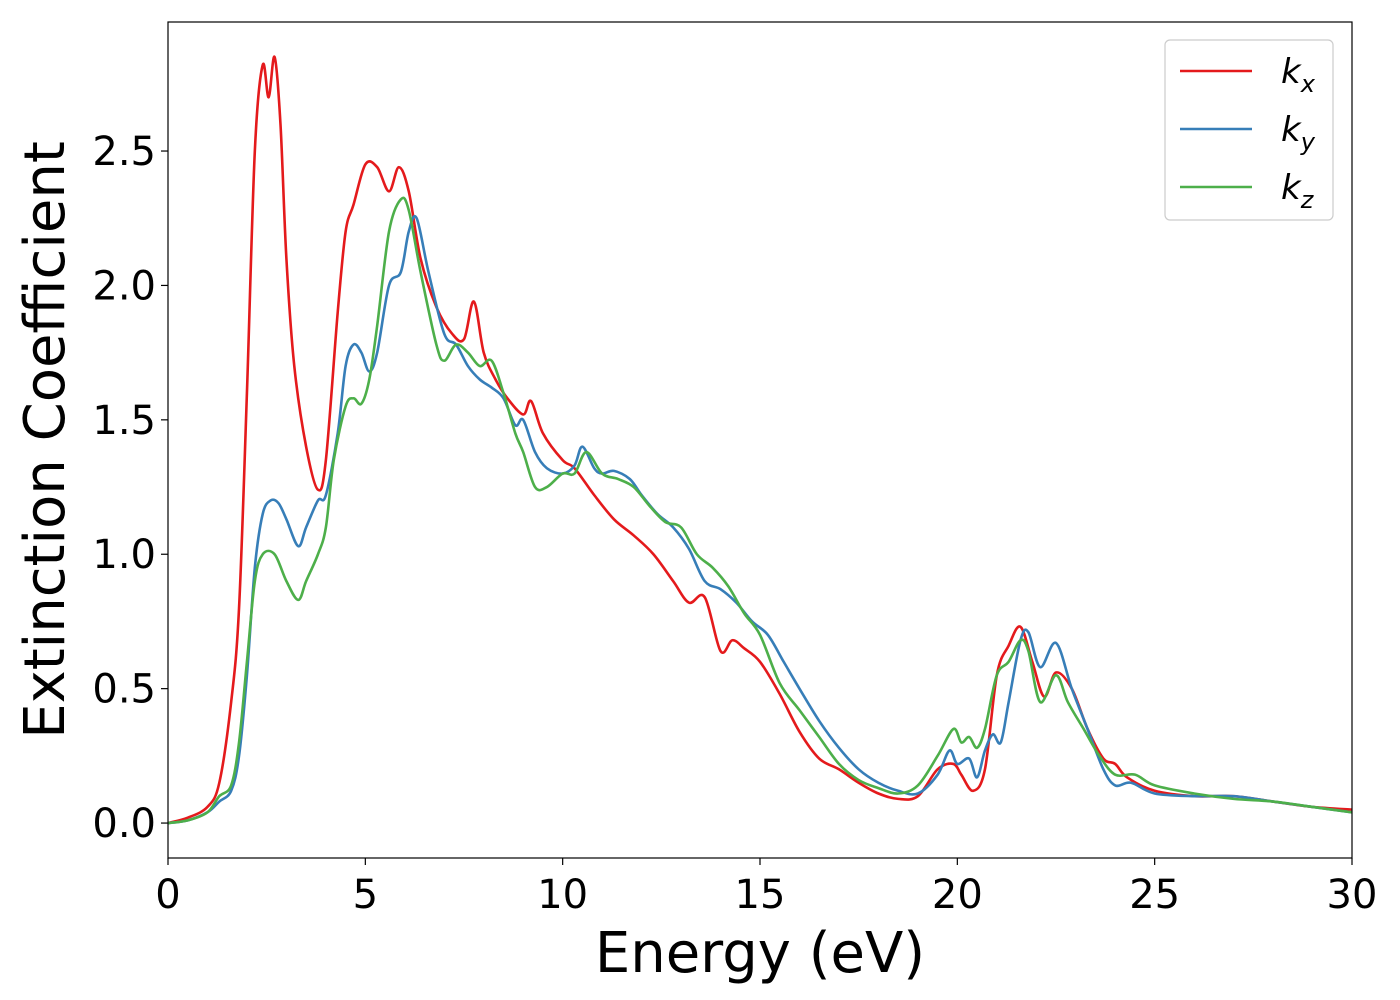  Describe the element at coordinates (124, 421) in the screenshot. I see `y-tick-label: 1.5` at that location.